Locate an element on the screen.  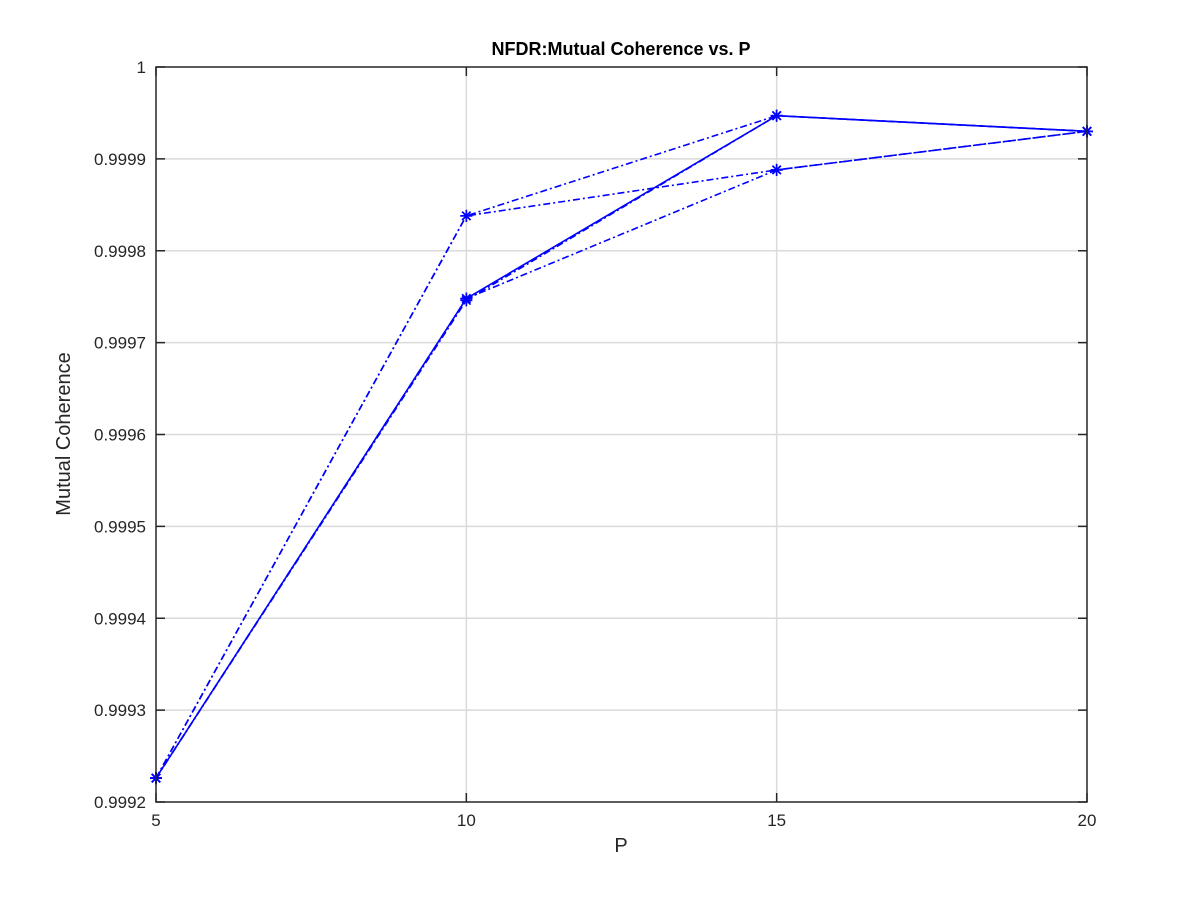
chart-title: NFDR:Mutual Coherence vs. P is located at coordinates (620, 49).